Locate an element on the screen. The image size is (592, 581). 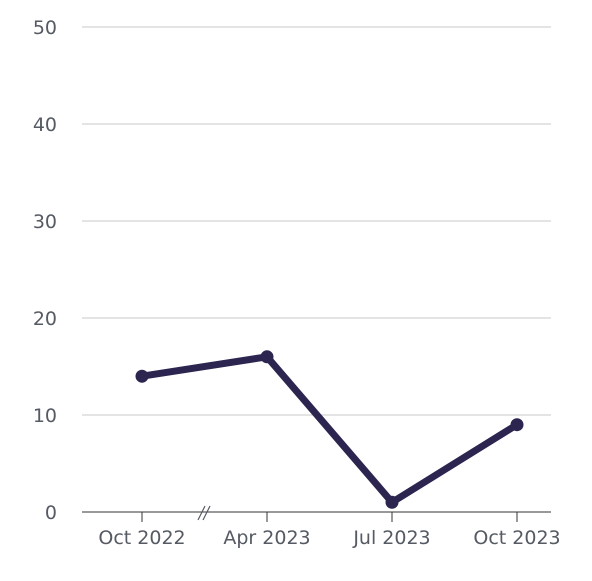
y-tick-label: 20 is located at coordinates (45, 319).